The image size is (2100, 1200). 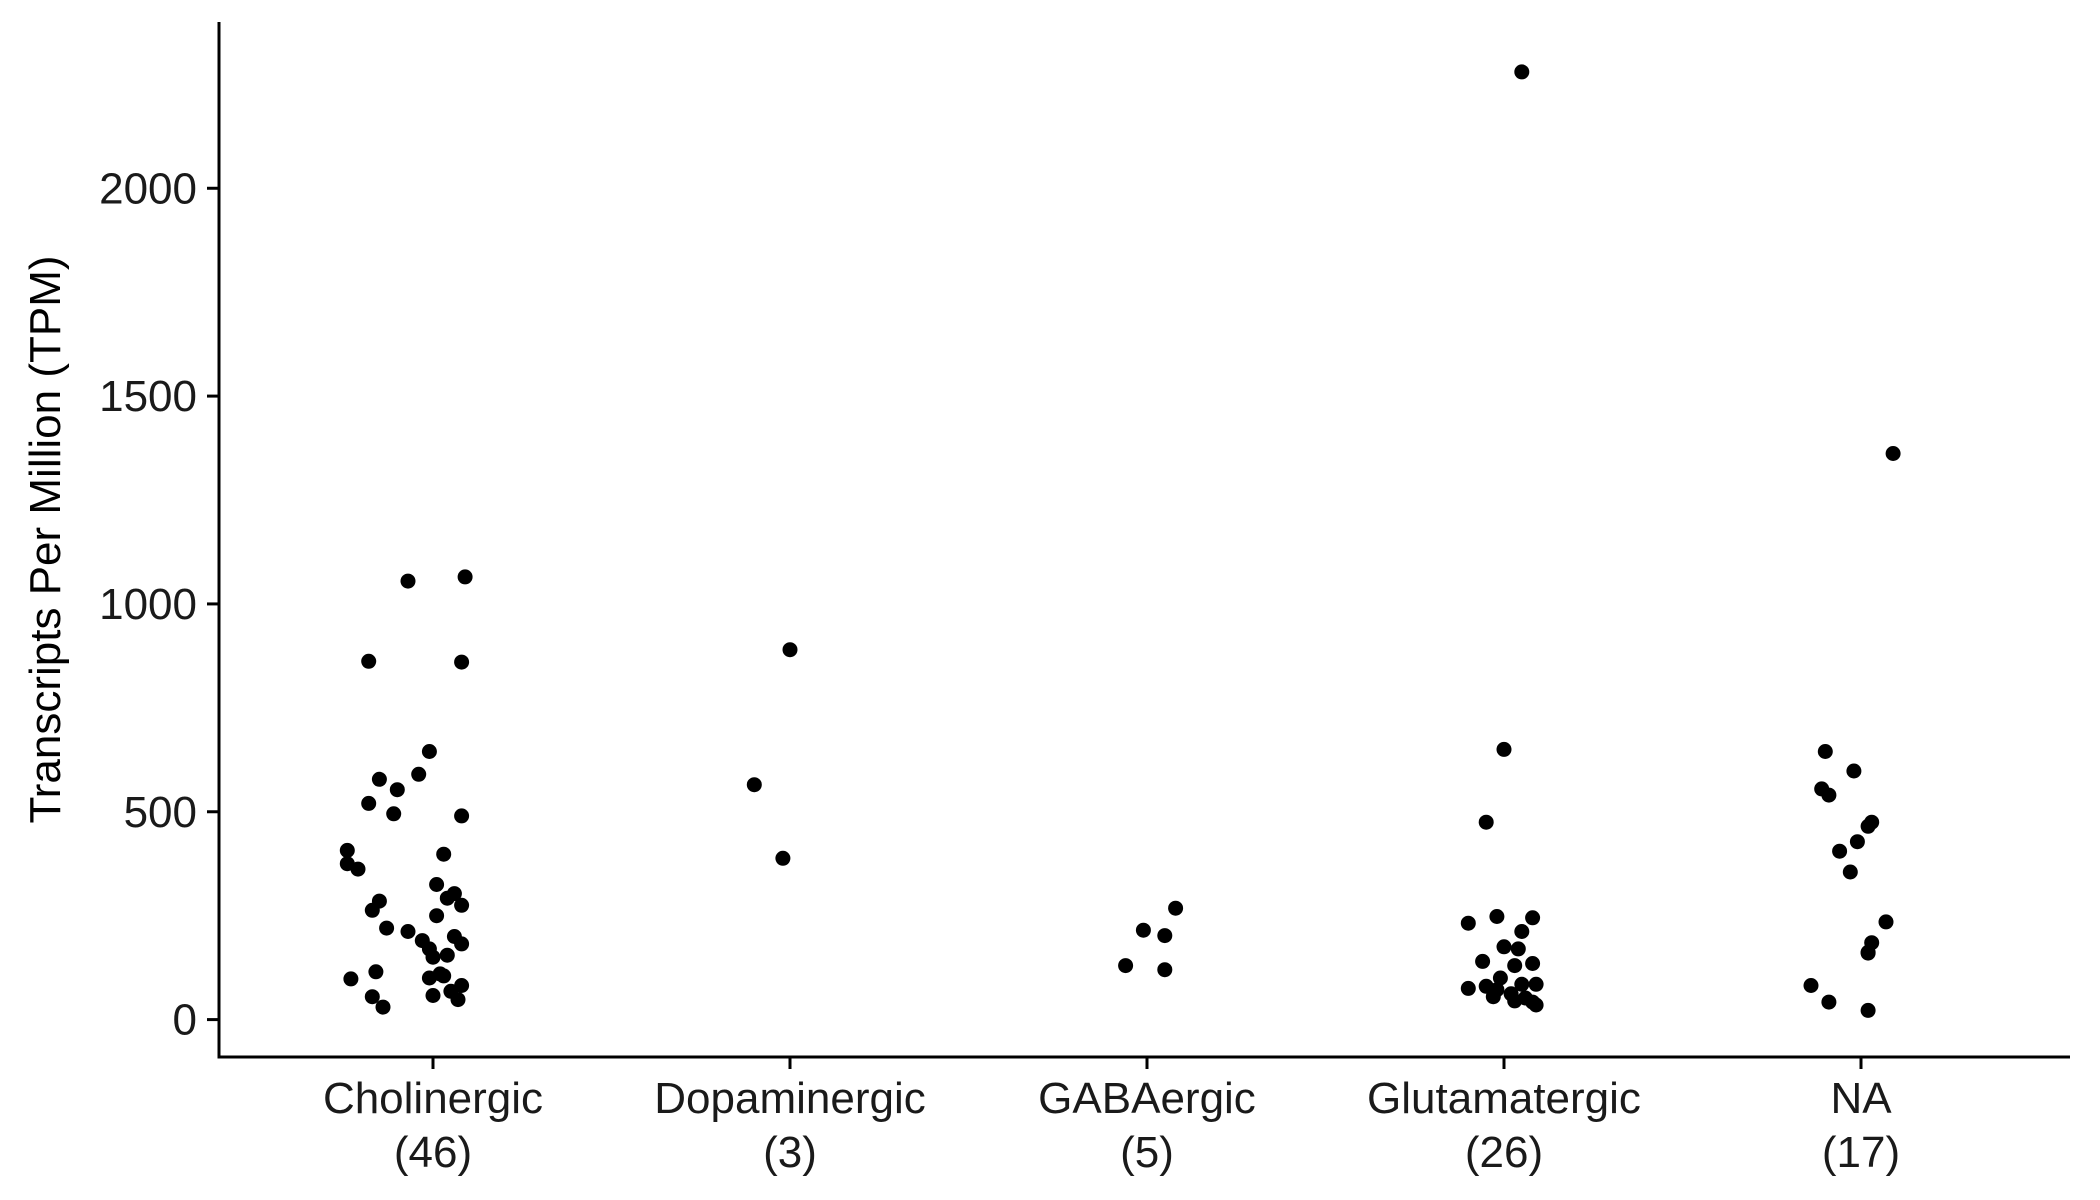 I want to click on y-axis-title: Transcripts Per Million (TPM), so click(x=45, y=540).